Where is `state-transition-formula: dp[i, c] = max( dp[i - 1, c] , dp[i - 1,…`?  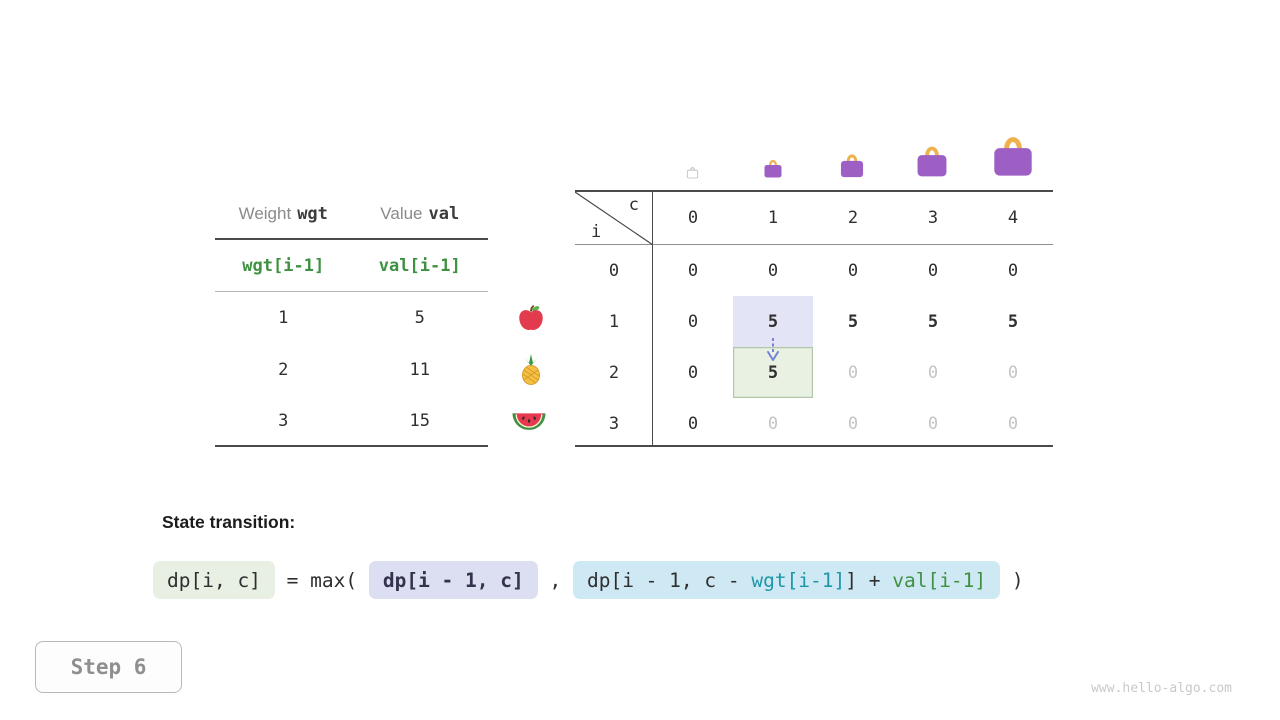
state-transition-formula: dp[i, c] = max( dp[i - 1, c] , dp[i - 1,… is located at coordinates (588, 580).